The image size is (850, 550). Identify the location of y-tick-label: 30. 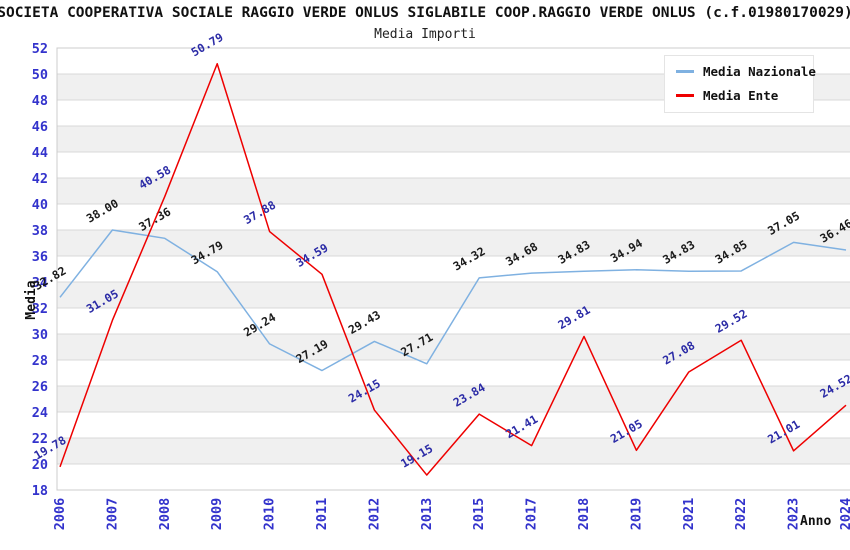
(40, 335).